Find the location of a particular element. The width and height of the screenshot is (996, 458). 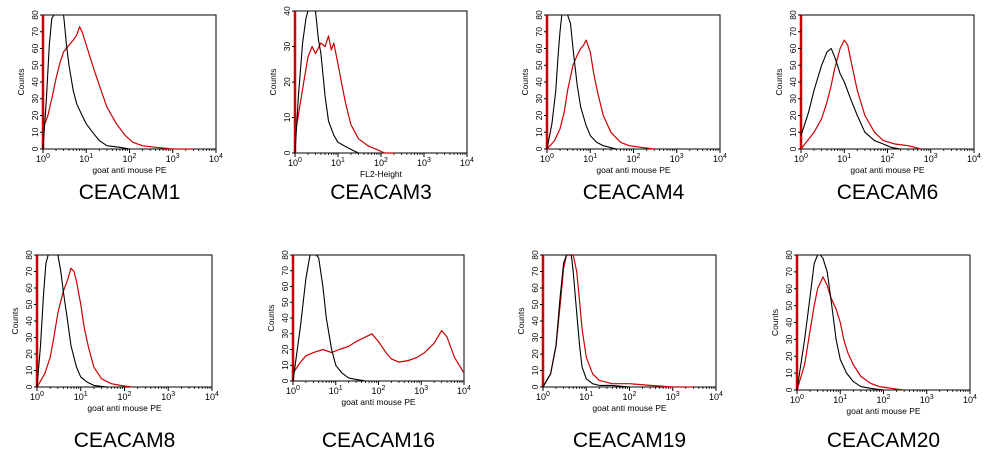

panel-title: CEACAM20 is located at coordinates (883, 440).